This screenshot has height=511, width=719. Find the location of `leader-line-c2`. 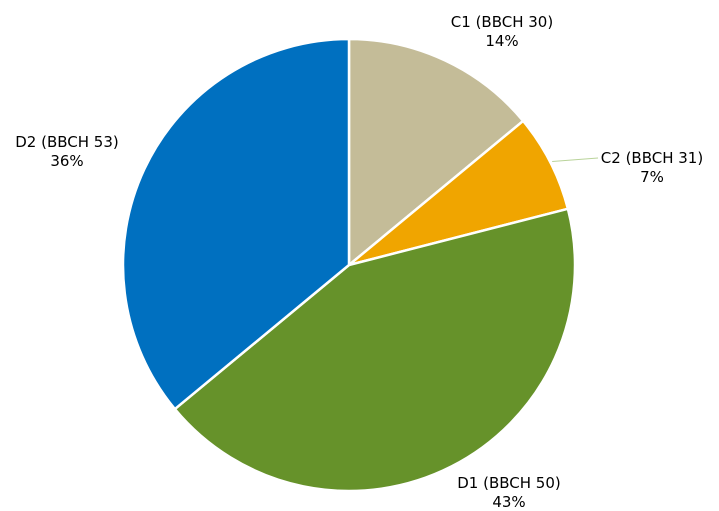

leader-line-c2 is located at coordinates (575, 159).